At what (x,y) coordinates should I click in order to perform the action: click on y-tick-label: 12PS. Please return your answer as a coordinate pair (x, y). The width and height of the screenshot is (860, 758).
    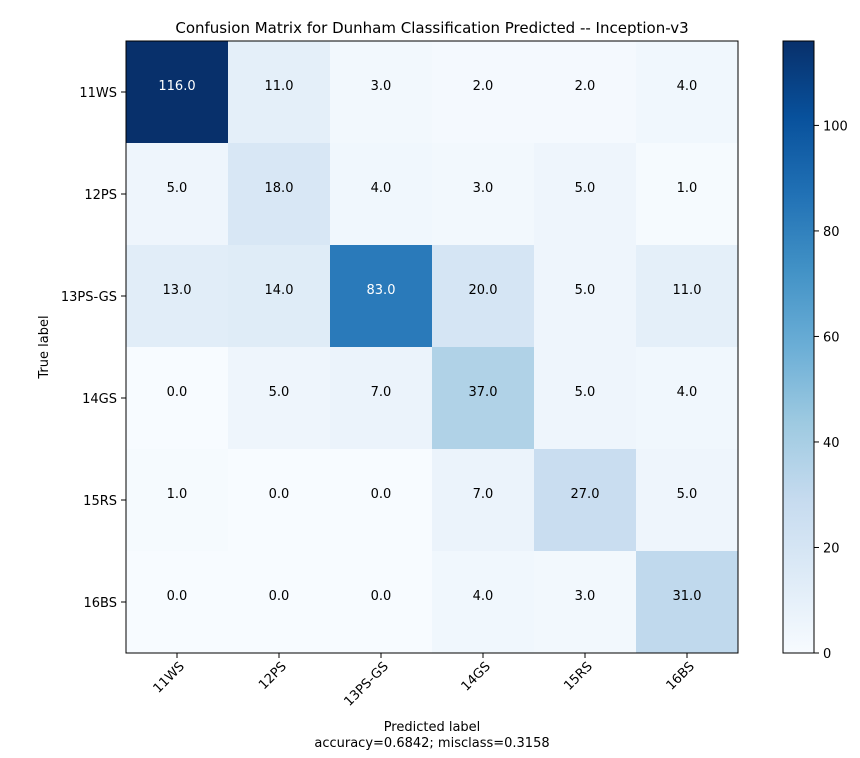
    Looking at the image, I should click on (100, 195).